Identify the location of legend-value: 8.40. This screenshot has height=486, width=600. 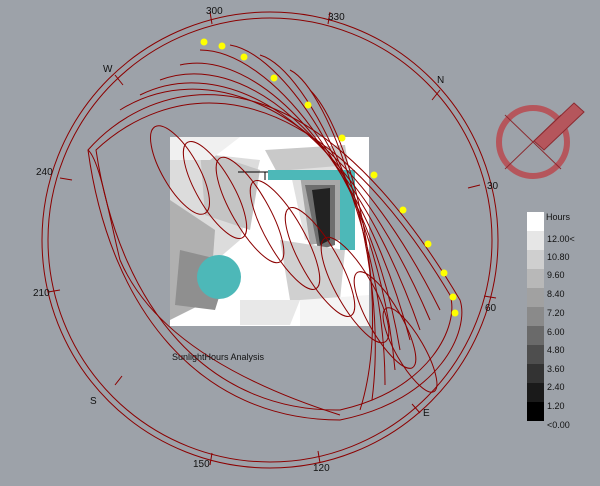
(556, 294).